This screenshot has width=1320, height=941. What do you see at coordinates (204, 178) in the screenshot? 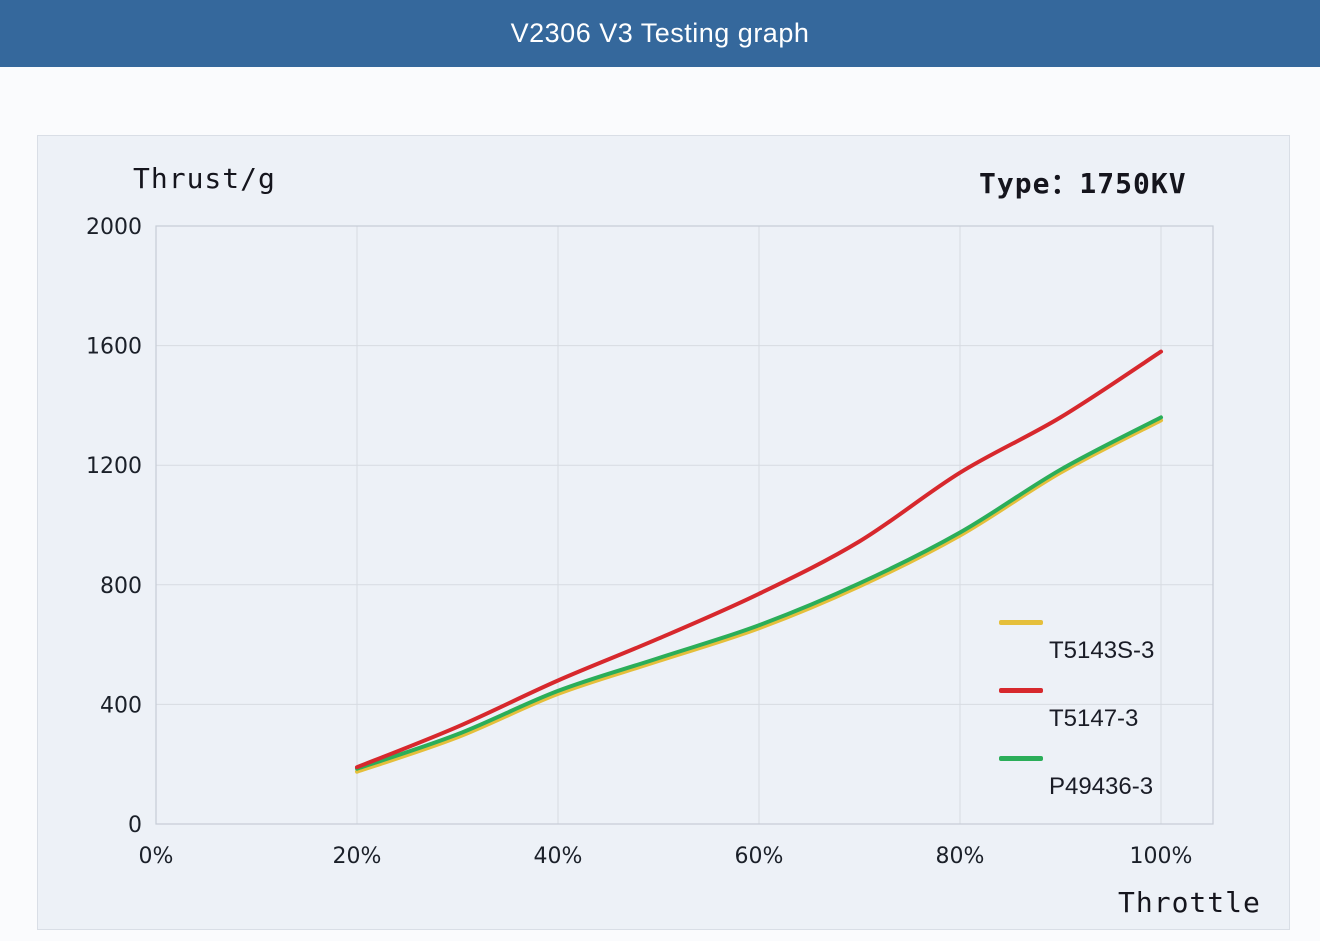
I see `y-axis-title: Thrust/g` at bounding box center [204, 178].